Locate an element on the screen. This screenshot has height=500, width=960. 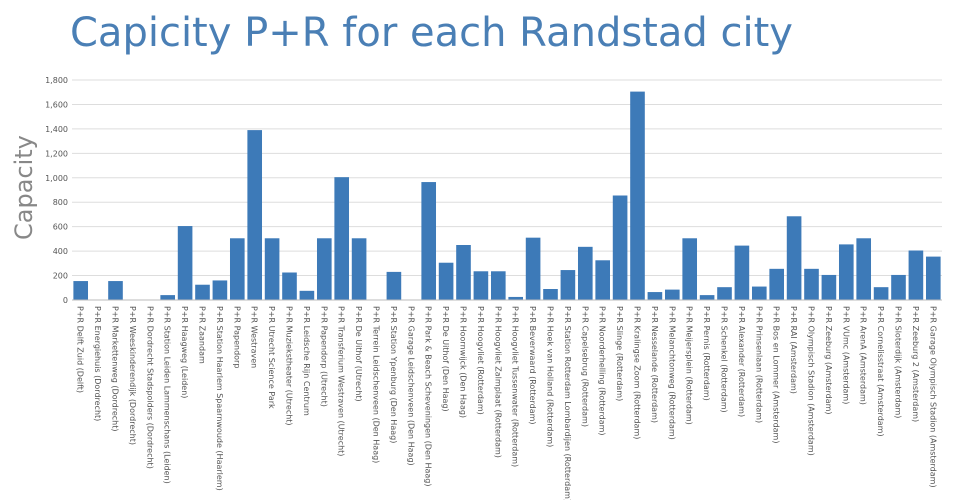
x-tick-label: P+R De Uithof (Utrecht) is located at coordinates (358, 354).